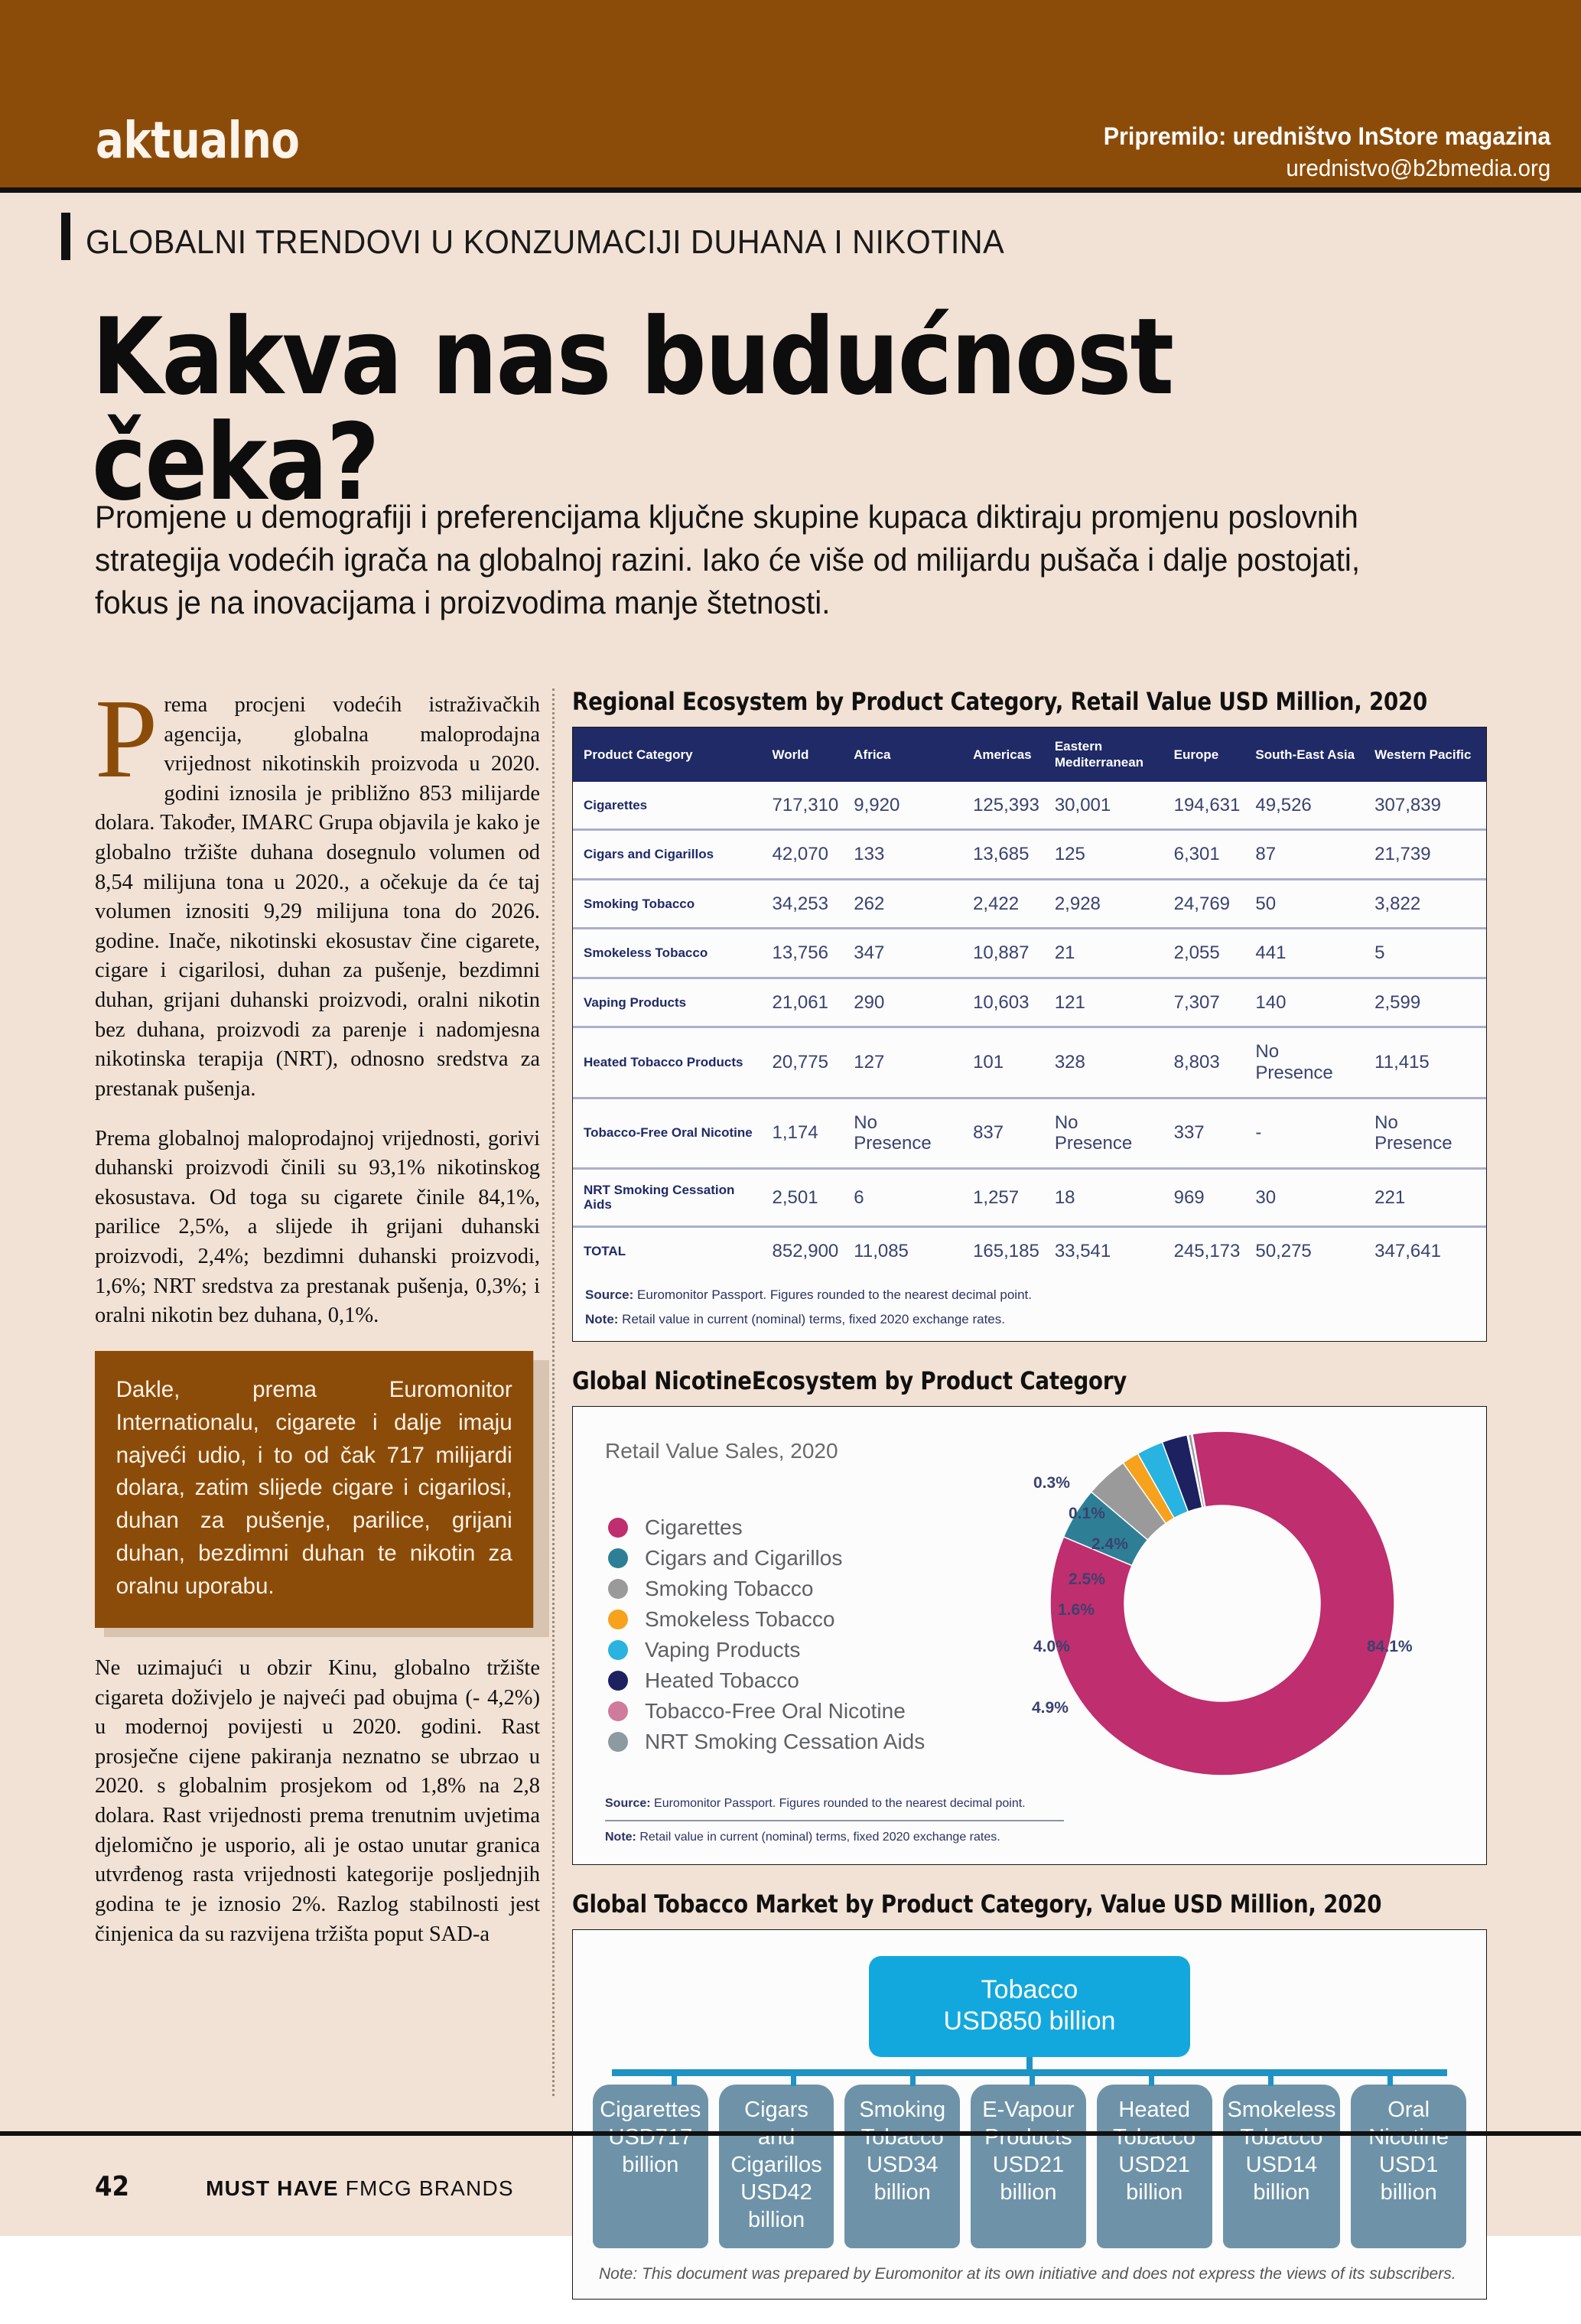 The height and width of the screenshot is (2324, 1581). Describe the element at coordinates (766, 1680) in the screenshot. I see `legend-item: Heated Tobacco` at that location.